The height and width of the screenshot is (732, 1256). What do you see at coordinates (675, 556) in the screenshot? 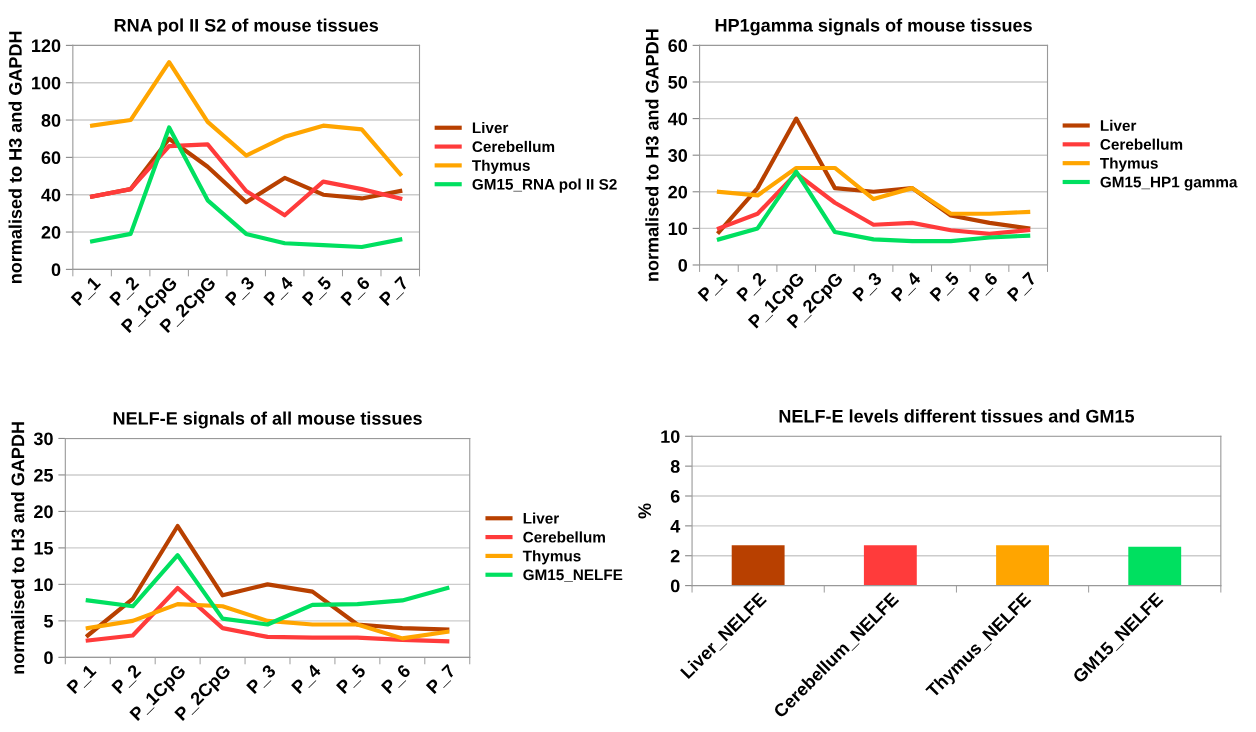
I see `y-tick-label: 2` at bounding box center [675, 556].